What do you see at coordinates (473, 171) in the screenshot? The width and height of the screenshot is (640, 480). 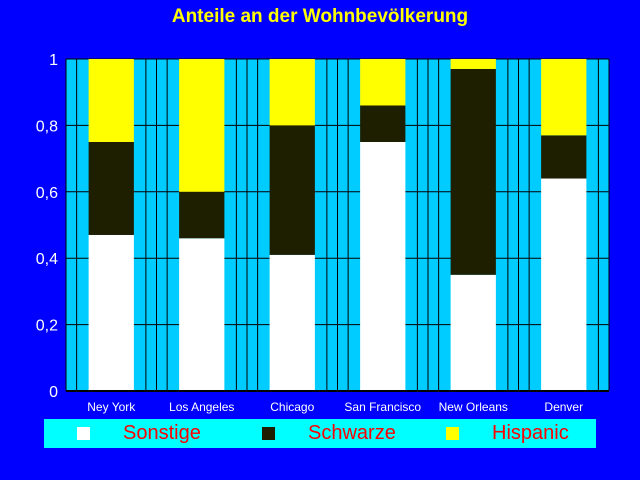 I see `bar-schwarze-new-orleans` at bounding box center [473, 171].